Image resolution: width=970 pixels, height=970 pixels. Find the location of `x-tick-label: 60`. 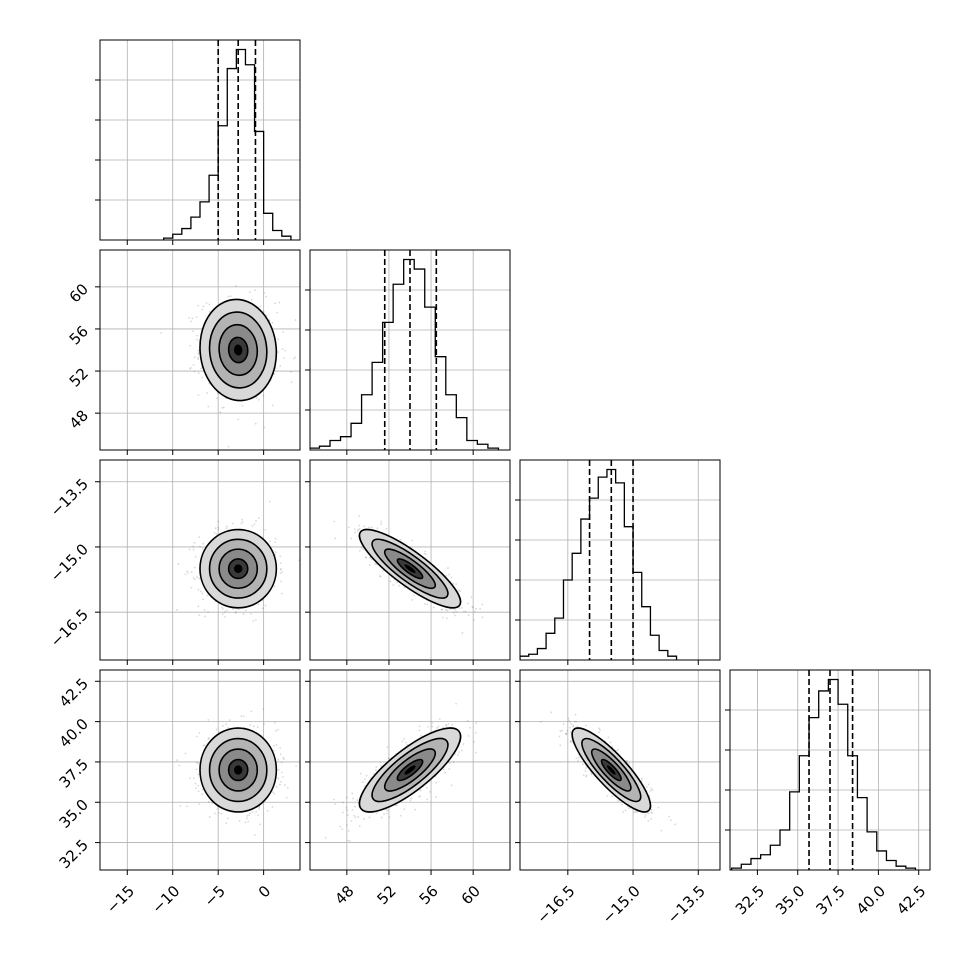

x-tick-label: 60 is located at coordinates (471, 895).